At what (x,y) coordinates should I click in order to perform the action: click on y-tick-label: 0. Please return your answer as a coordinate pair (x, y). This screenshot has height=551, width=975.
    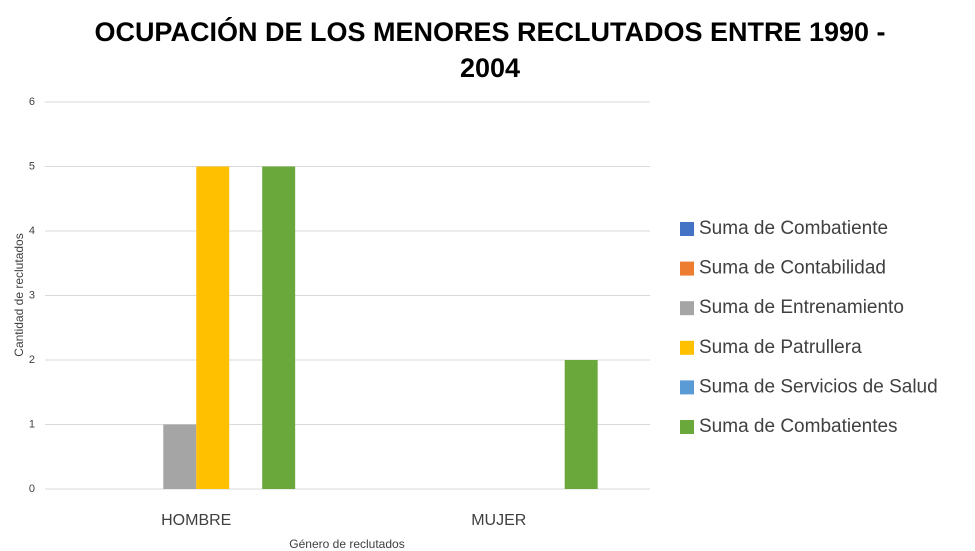
    Looking at the image, I should click on (32, 489).